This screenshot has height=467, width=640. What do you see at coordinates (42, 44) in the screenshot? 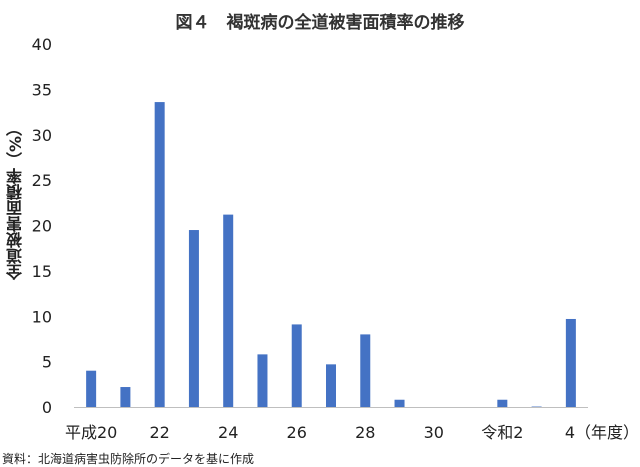
I see `y-tick-label: 40` at bounding box center [42, 44].